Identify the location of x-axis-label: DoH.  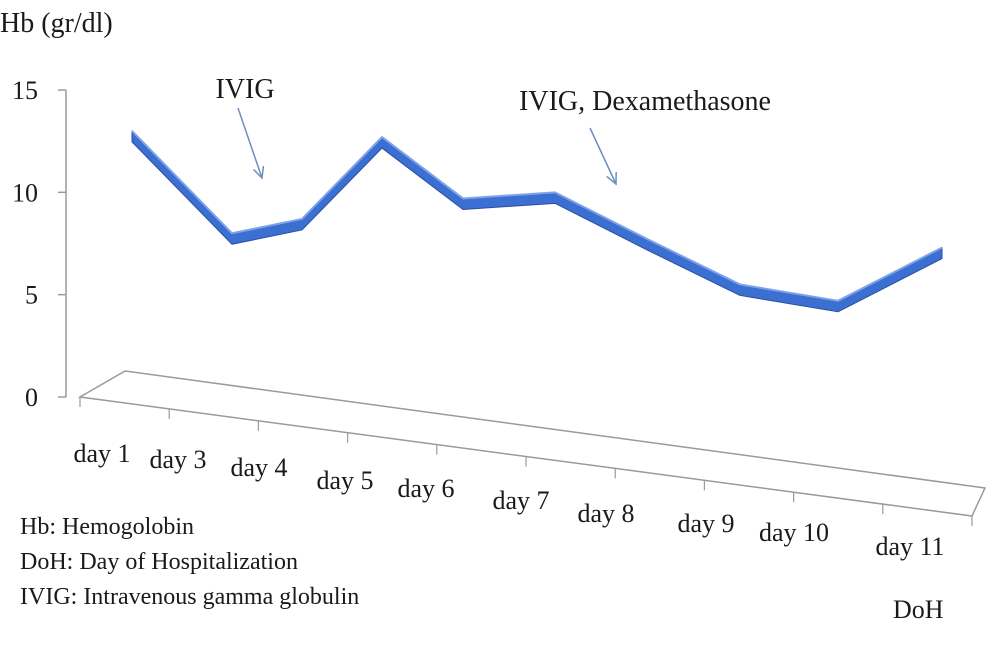
(918, 609).